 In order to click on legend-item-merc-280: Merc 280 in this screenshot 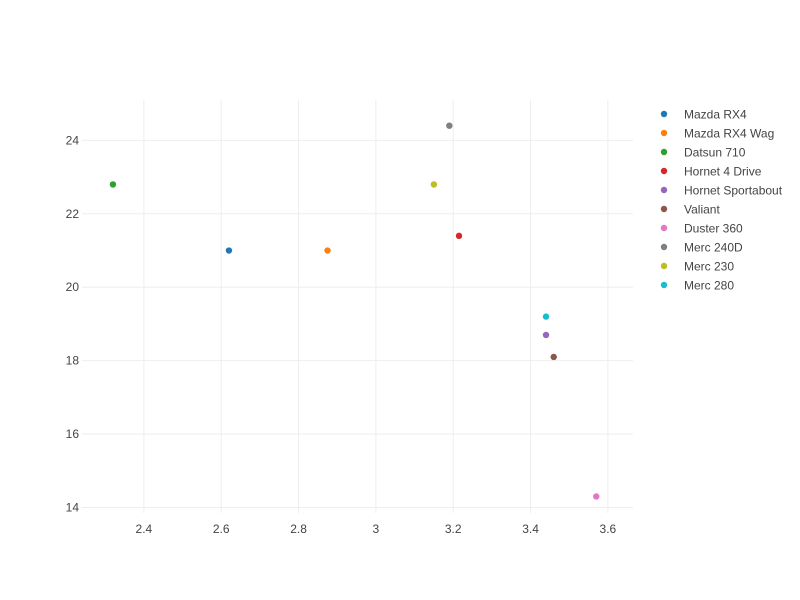, I will do `click(697, 286)`.